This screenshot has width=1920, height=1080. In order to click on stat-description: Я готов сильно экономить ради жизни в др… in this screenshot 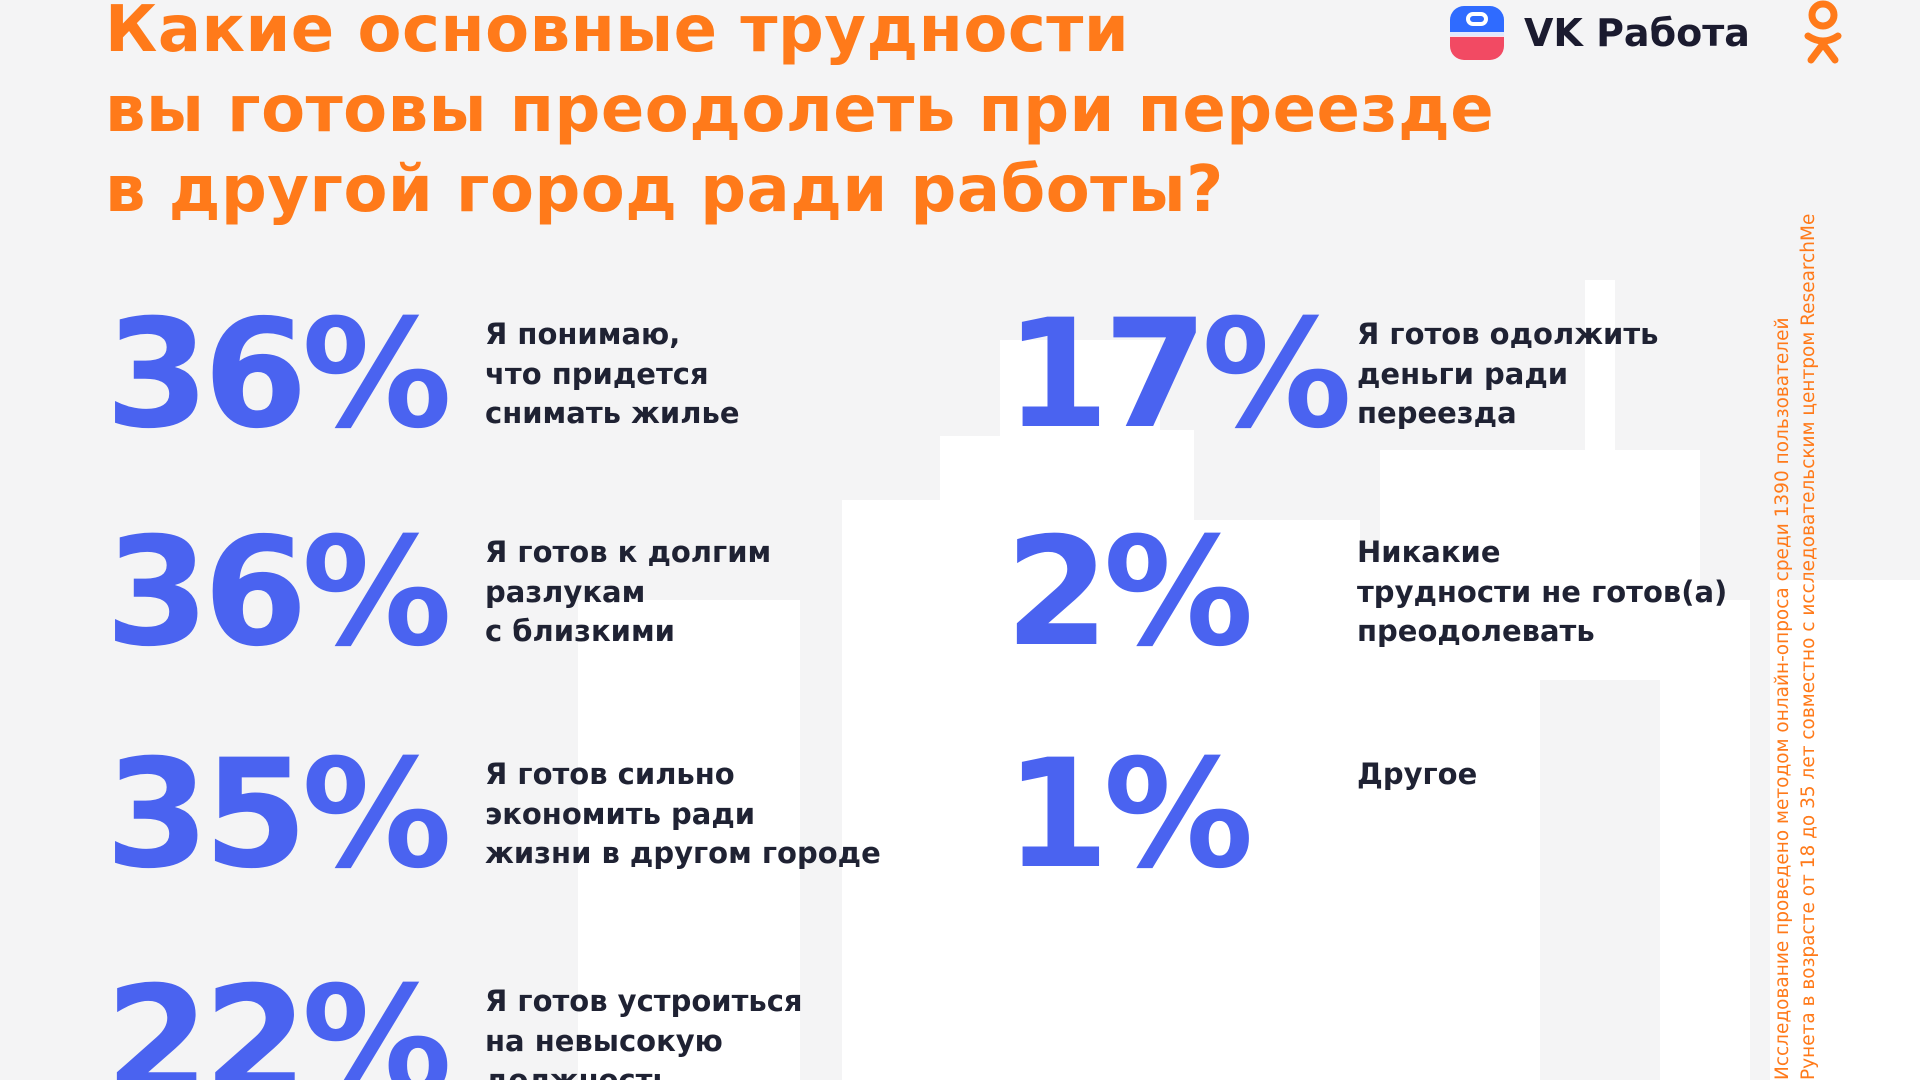, I will do `click(683, 813)`.